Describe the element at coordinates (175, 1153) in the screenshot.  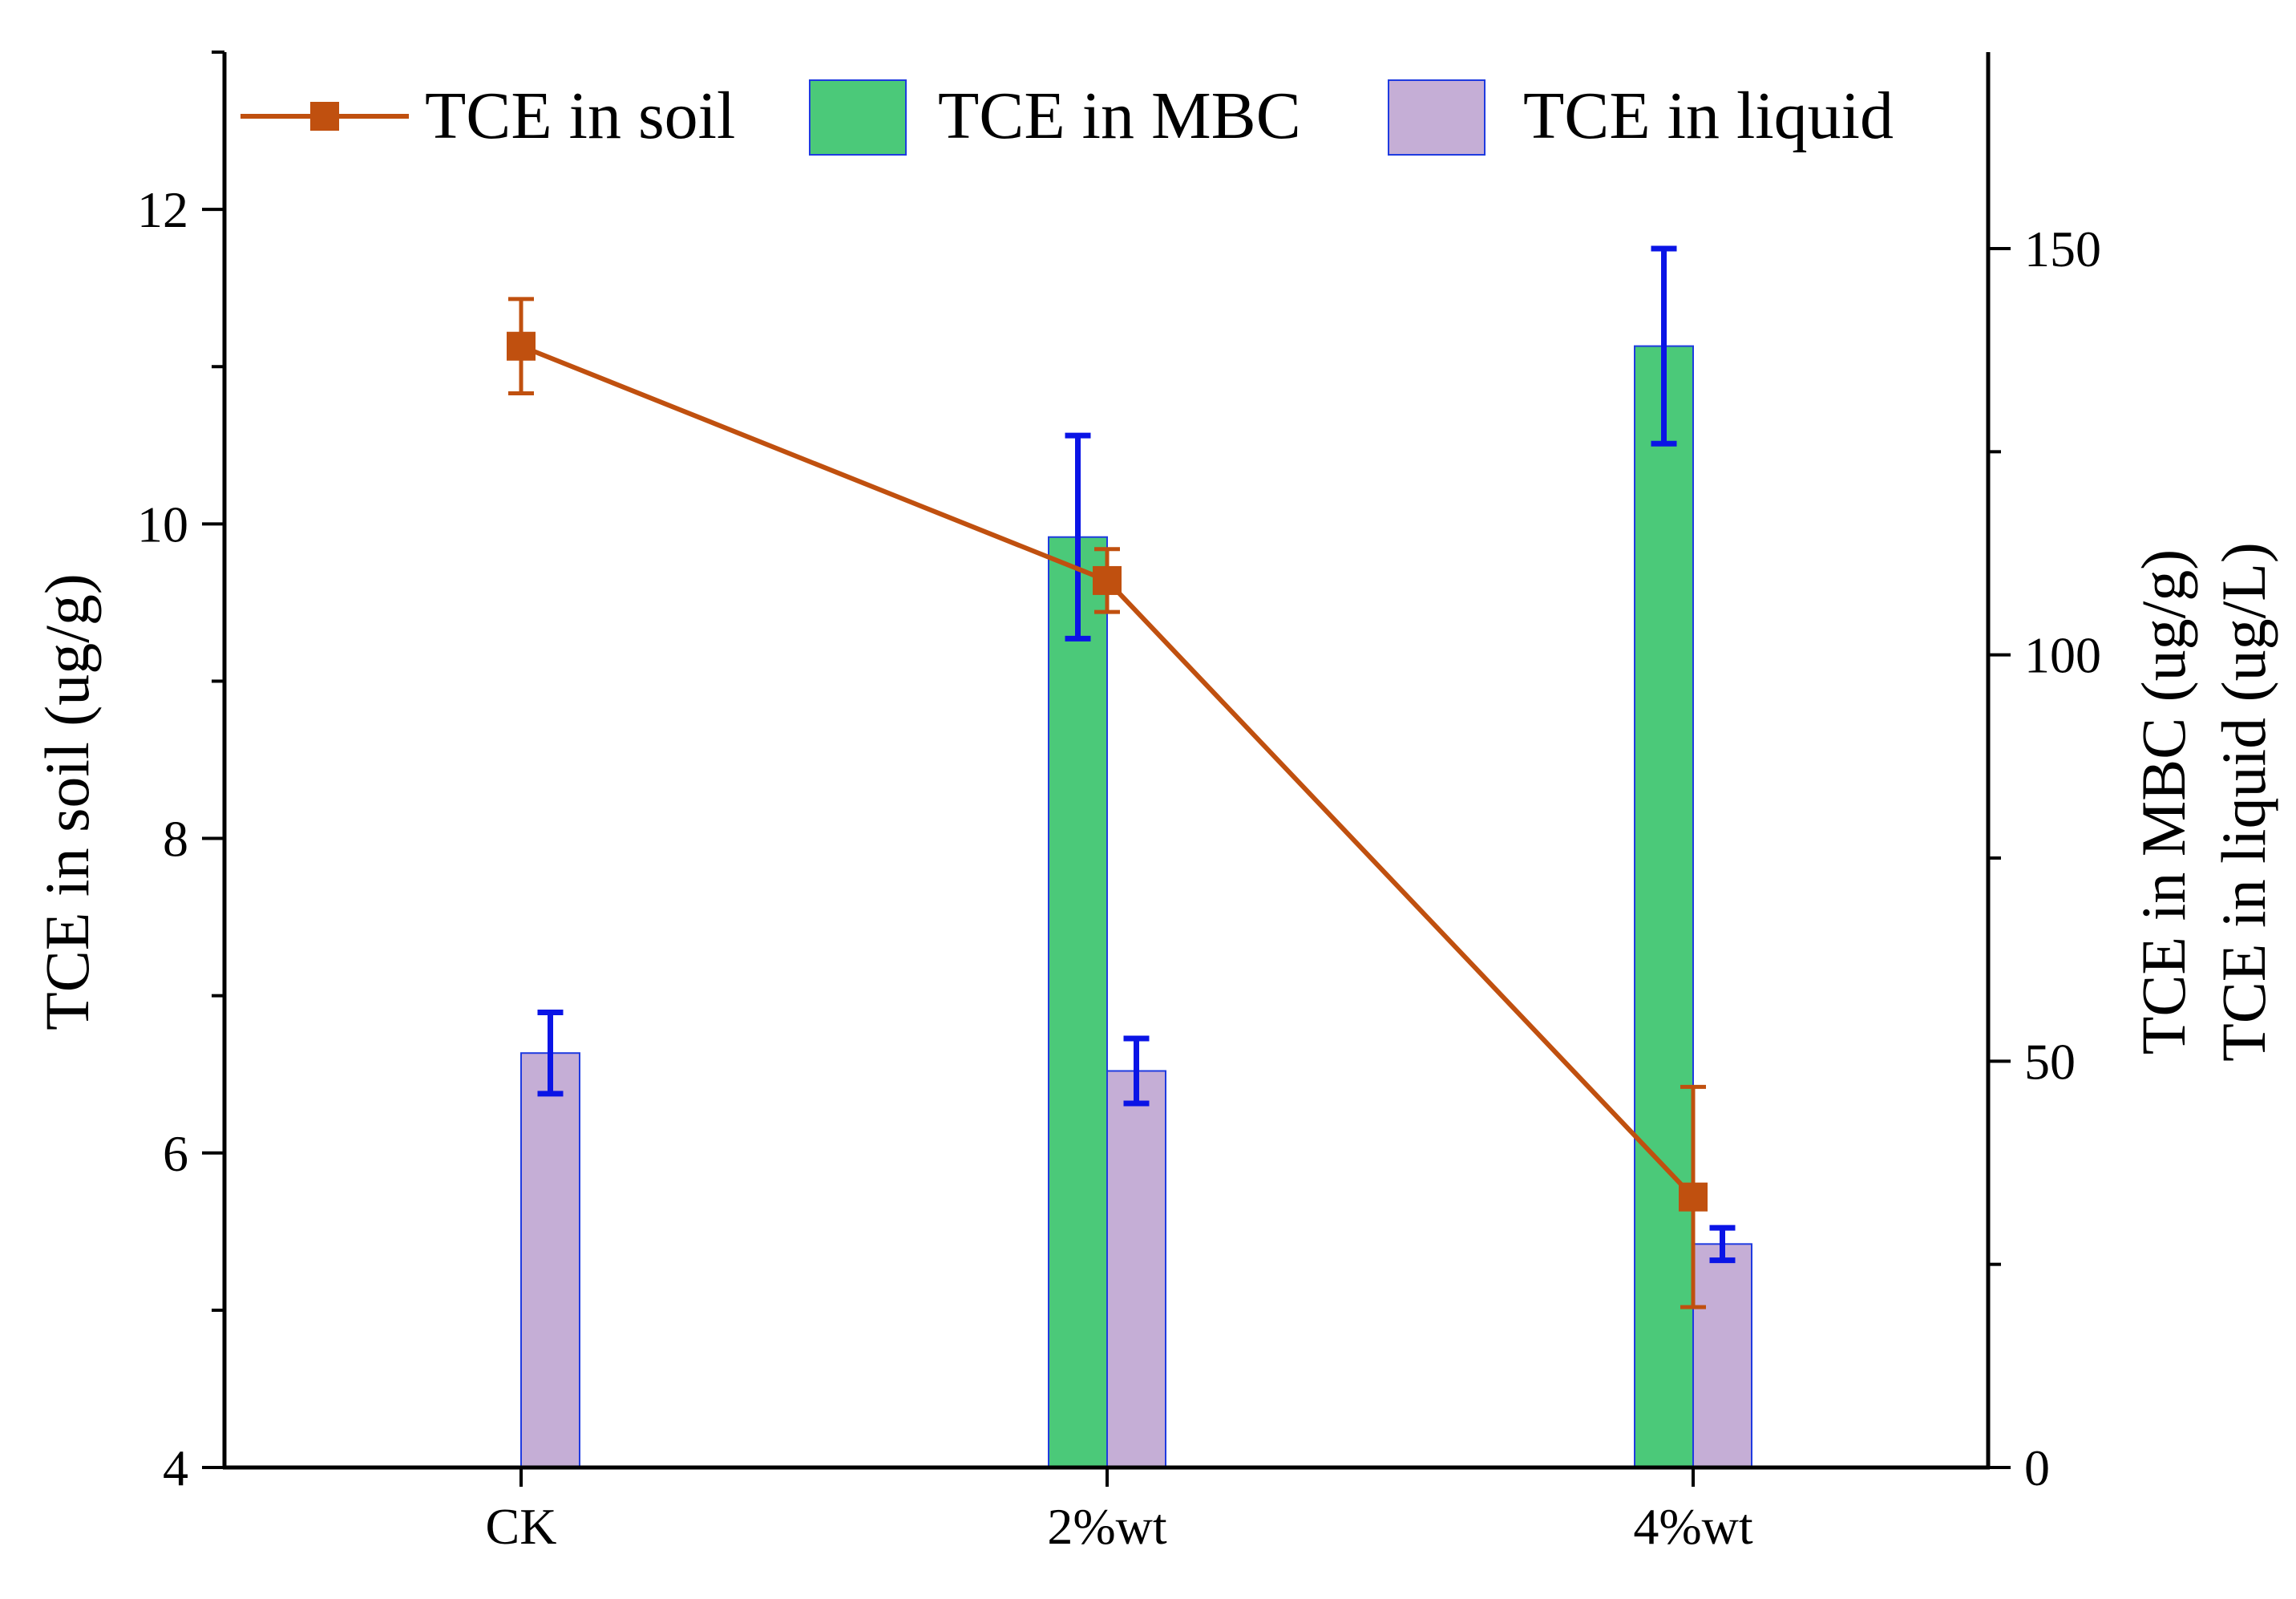
I see `left-tick-label: 6` at that location.